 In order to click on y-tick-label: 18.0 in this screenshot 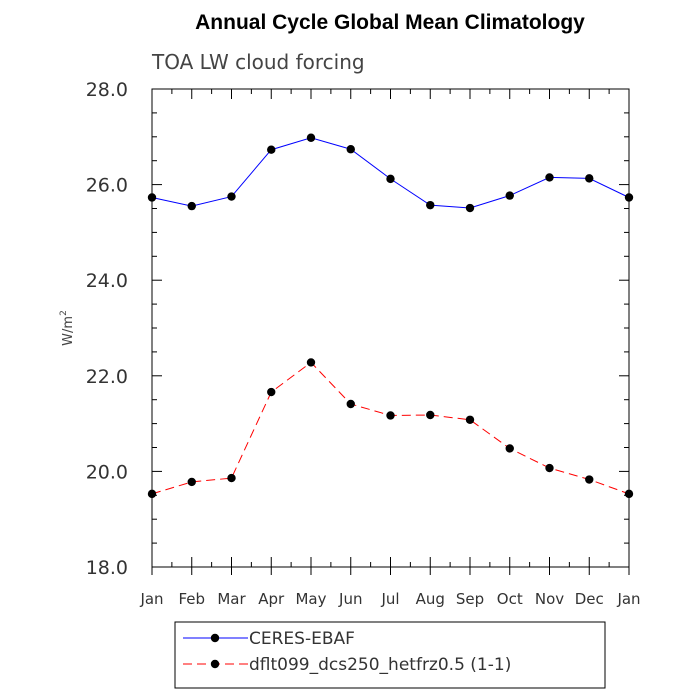, I will do `click(107, 568)`.